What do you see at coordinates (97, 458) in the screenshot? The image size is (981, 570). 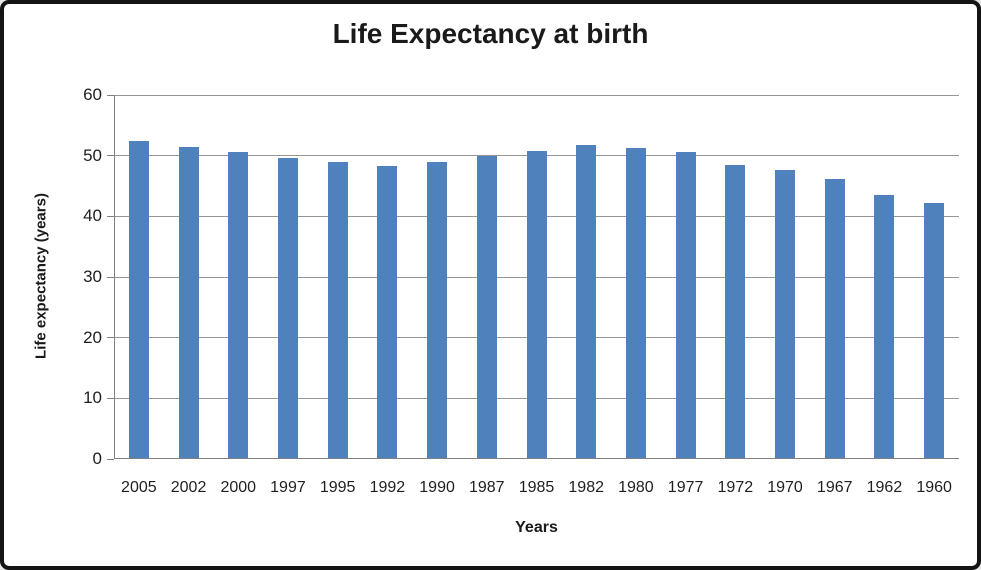 I see `y-tick-label-0: 0` at bounding box center [97, 458].